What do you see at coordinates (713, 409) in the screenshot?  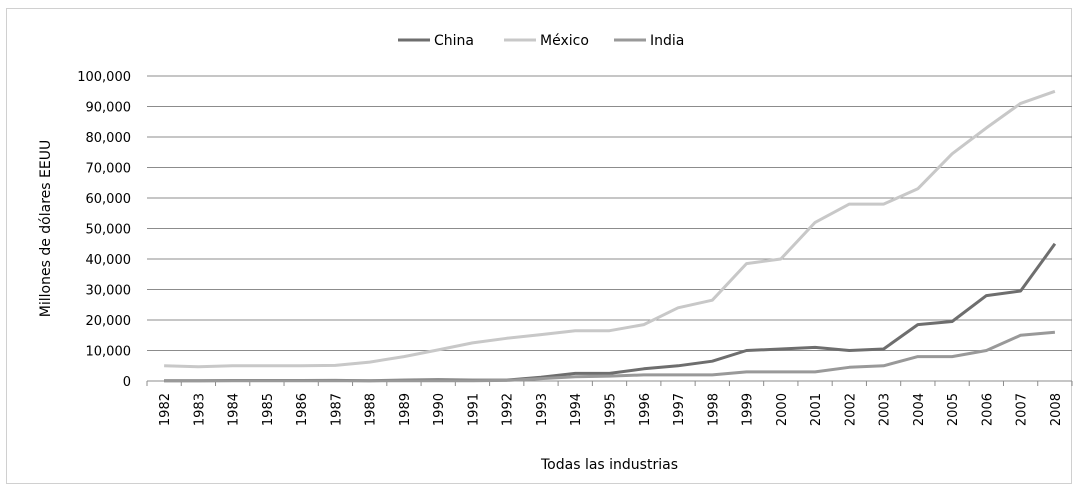 I see `x-tick-label: 1998` at bounding box center [713, 409].